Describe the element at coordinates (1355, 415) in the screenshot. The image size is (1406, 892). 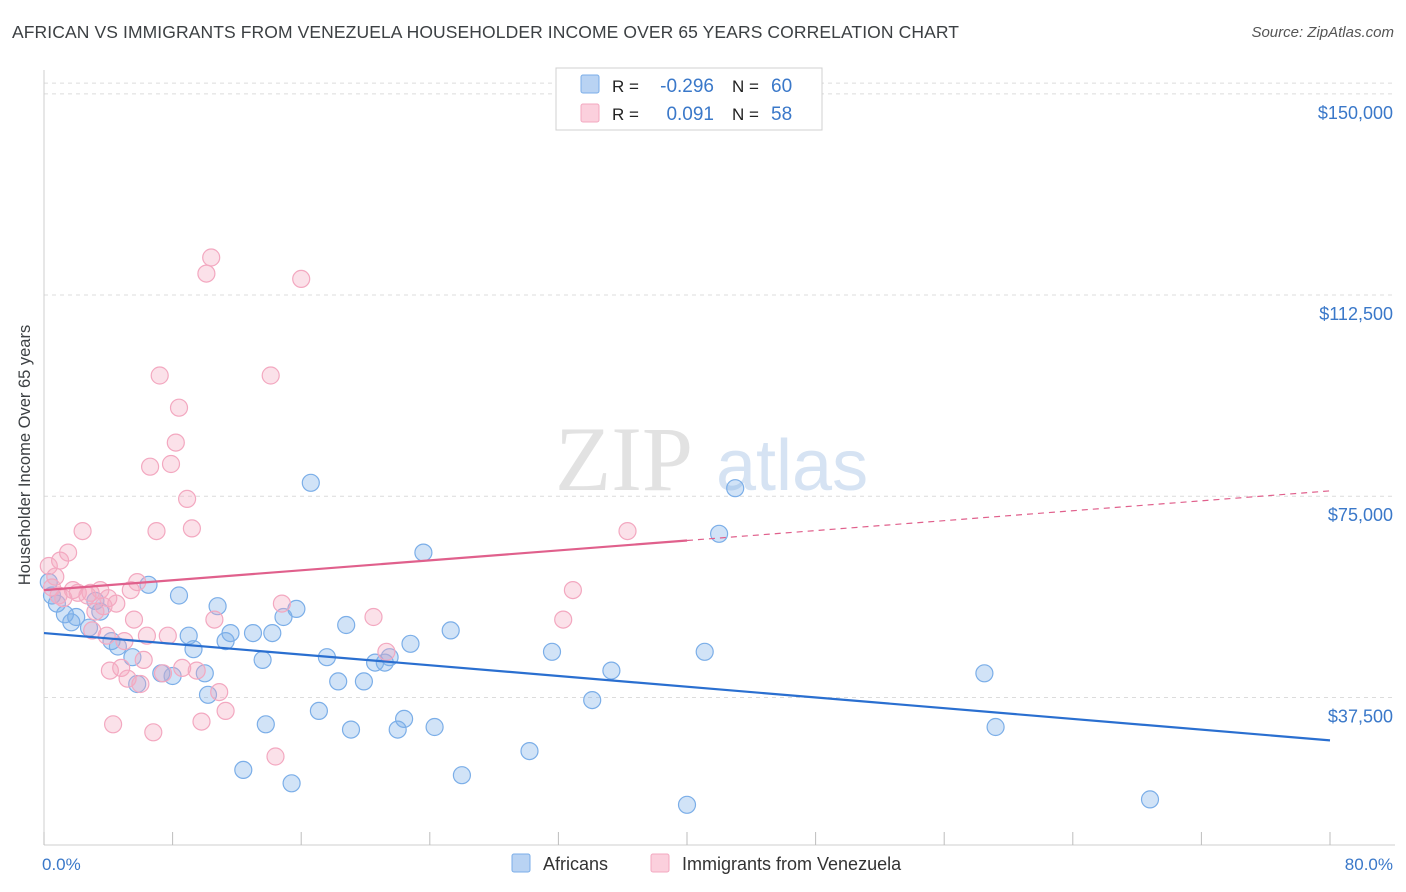
I see `y-axis-tick-labels: $37,500 $75,000 $112,500 $150,000` at that location.